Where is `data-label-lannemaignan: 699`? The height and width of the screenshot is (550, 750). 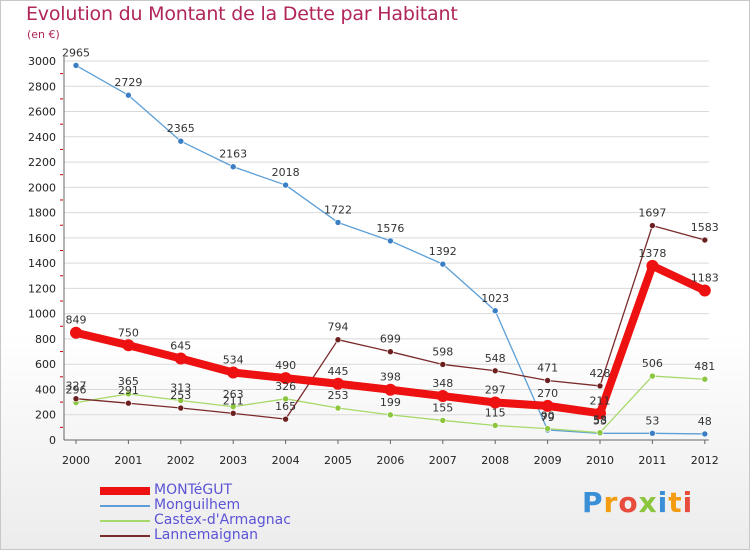
data-label-lannemaignan: 699 is located at coordinates (390, 339).